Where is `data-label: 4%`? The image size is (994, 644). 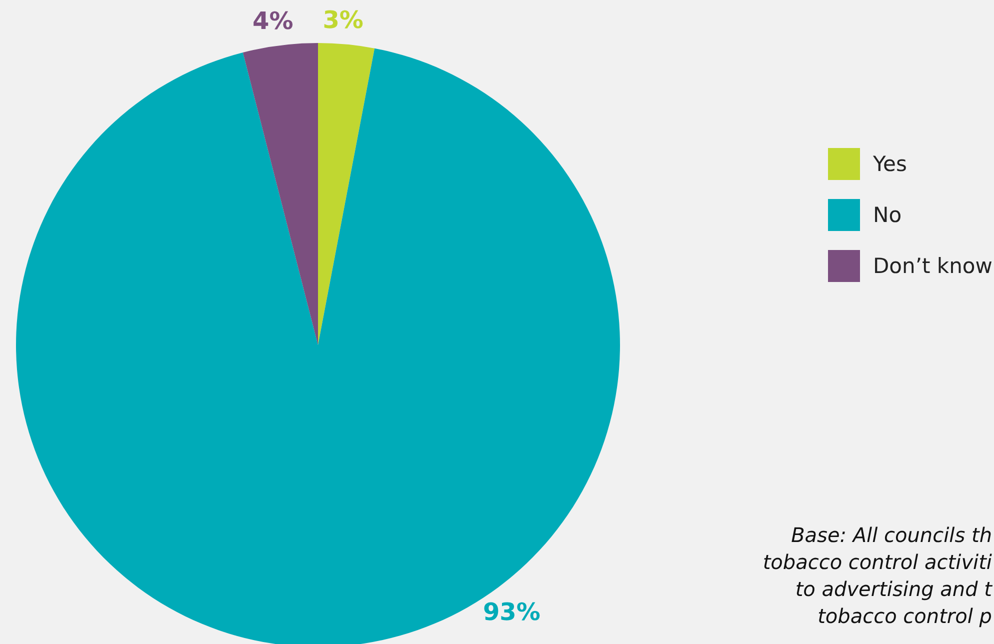
data-label: 4% is located at coordinates (273, 21).